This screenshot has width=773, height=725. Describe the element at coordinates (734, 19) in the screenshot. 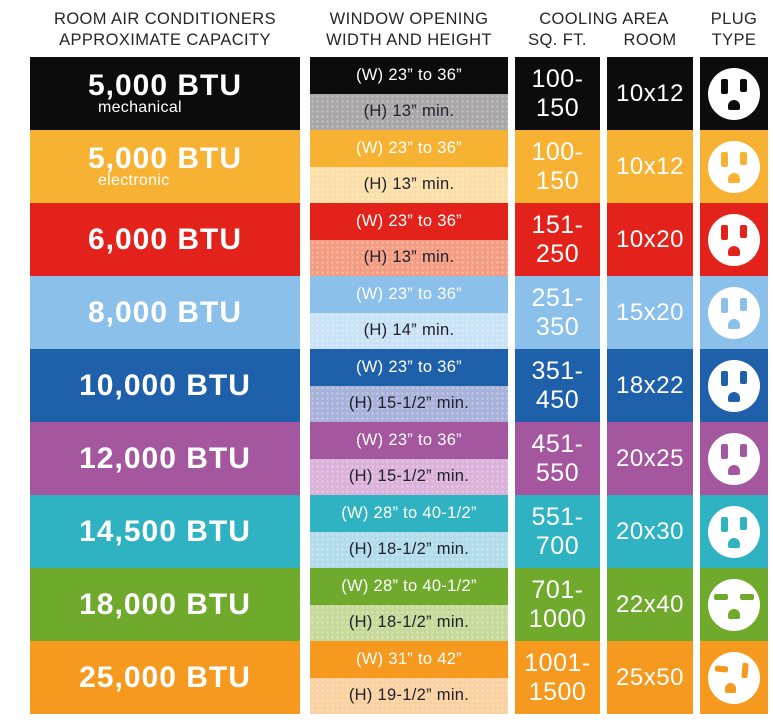

I see `plug-header-line1: PLUG` at that location.